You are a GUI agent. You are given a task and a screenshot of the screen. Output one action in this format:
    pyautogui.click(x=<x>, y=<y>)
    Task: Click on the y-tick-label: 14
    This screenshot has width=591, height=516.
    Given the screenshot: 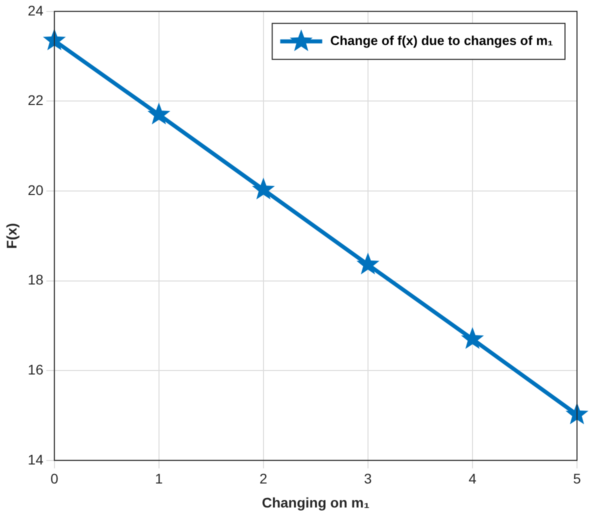 What is the action you would take?
    pyautogui.click(x=36, y=459)
    